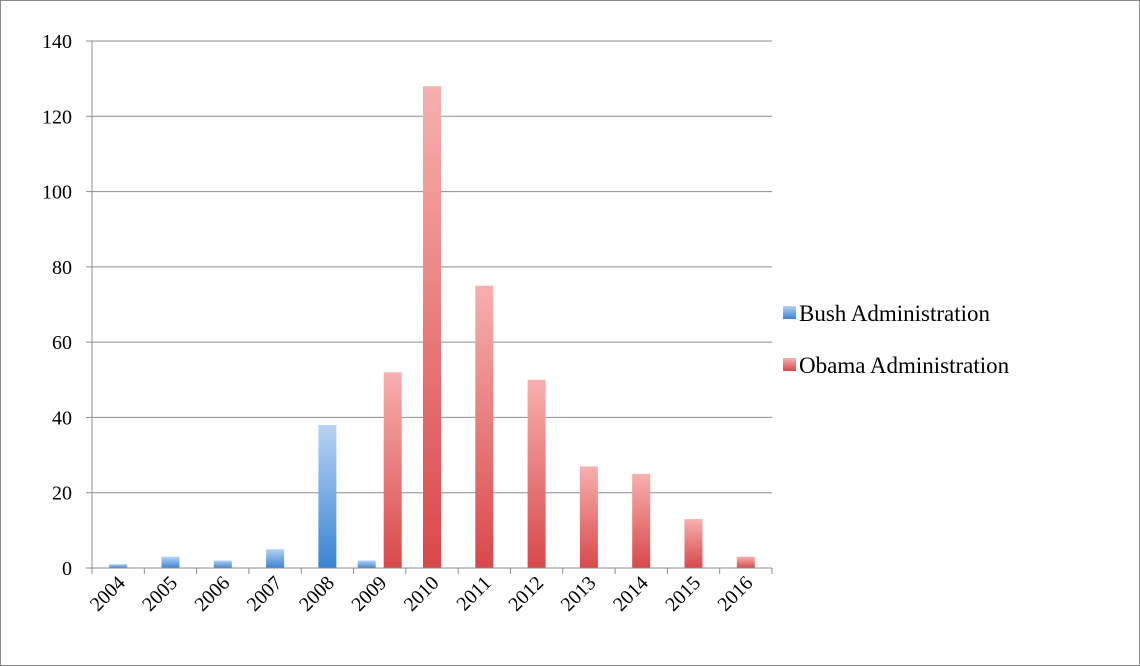 The image size is (1140, 666). What do you see at coordinates (641, 520) in the screenshot?
I see `bar-obama-administration-2014` at bounding box center [641, 520].